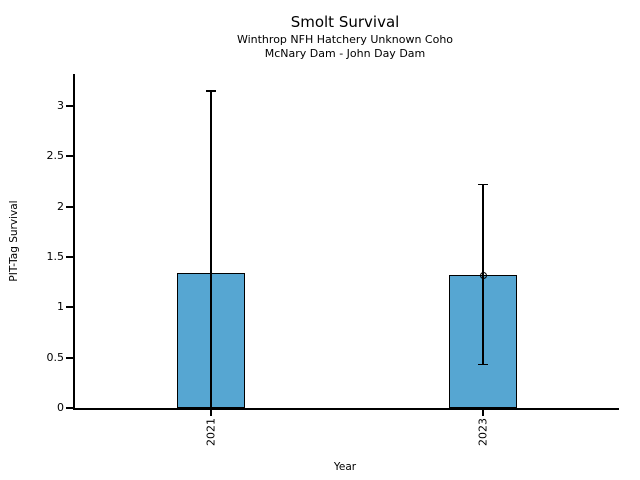 The height and width of the screenshot is (480, 640). What do you see at coordinates (55, 357) in the screenshot?
I see `y-tick-label: 0.5` at bounding box center [55, 357].